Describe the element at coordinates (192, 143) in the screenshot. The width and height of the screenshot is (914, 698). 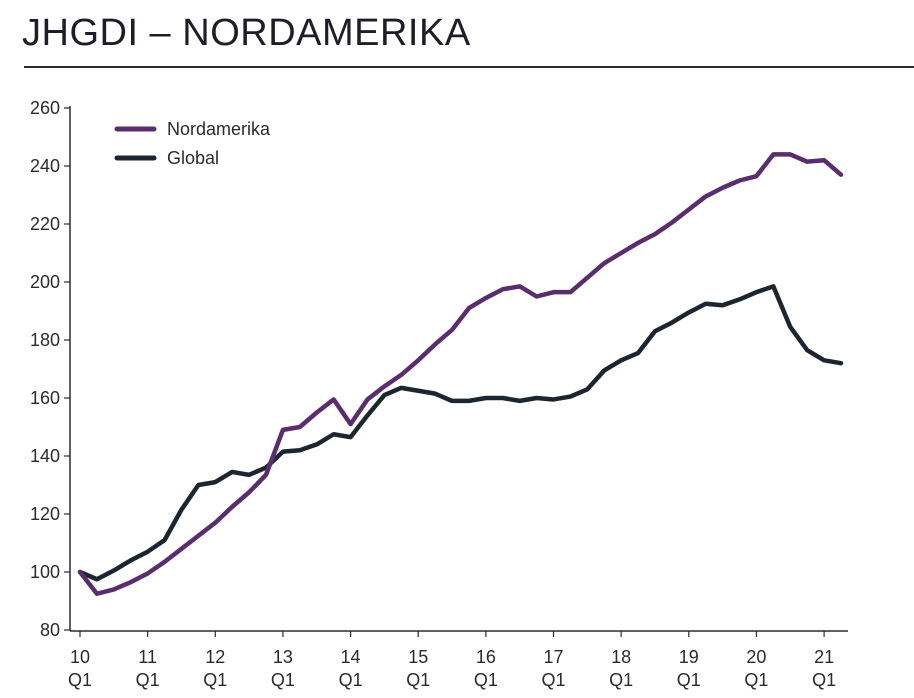
I see `legend: Nordamerika Global` at that location.